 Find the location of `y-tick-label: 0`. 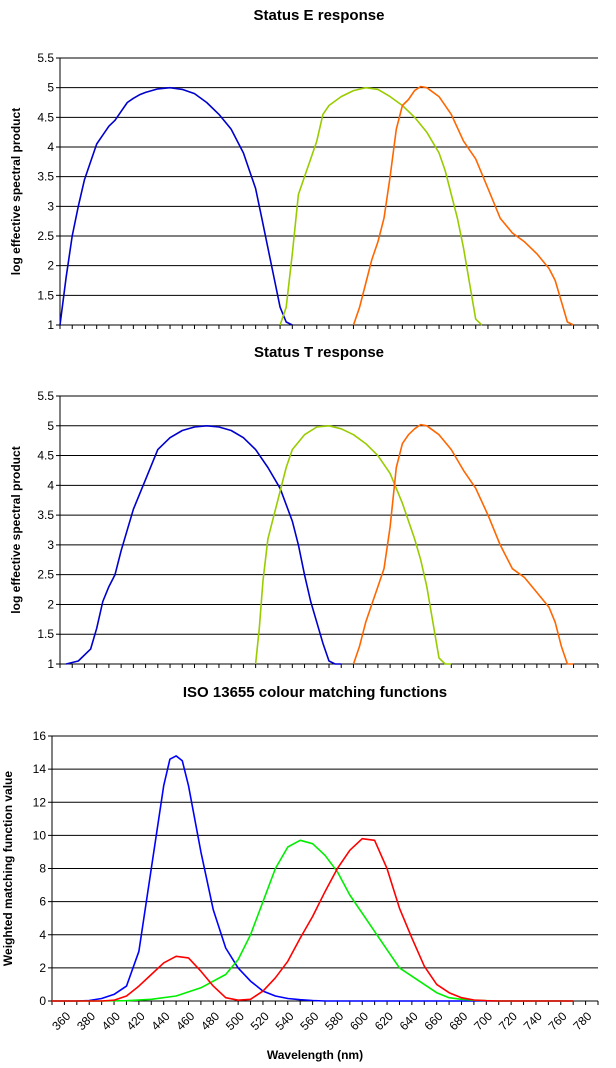

y-tick-label: 0 is located at coordinates (42, 1001).